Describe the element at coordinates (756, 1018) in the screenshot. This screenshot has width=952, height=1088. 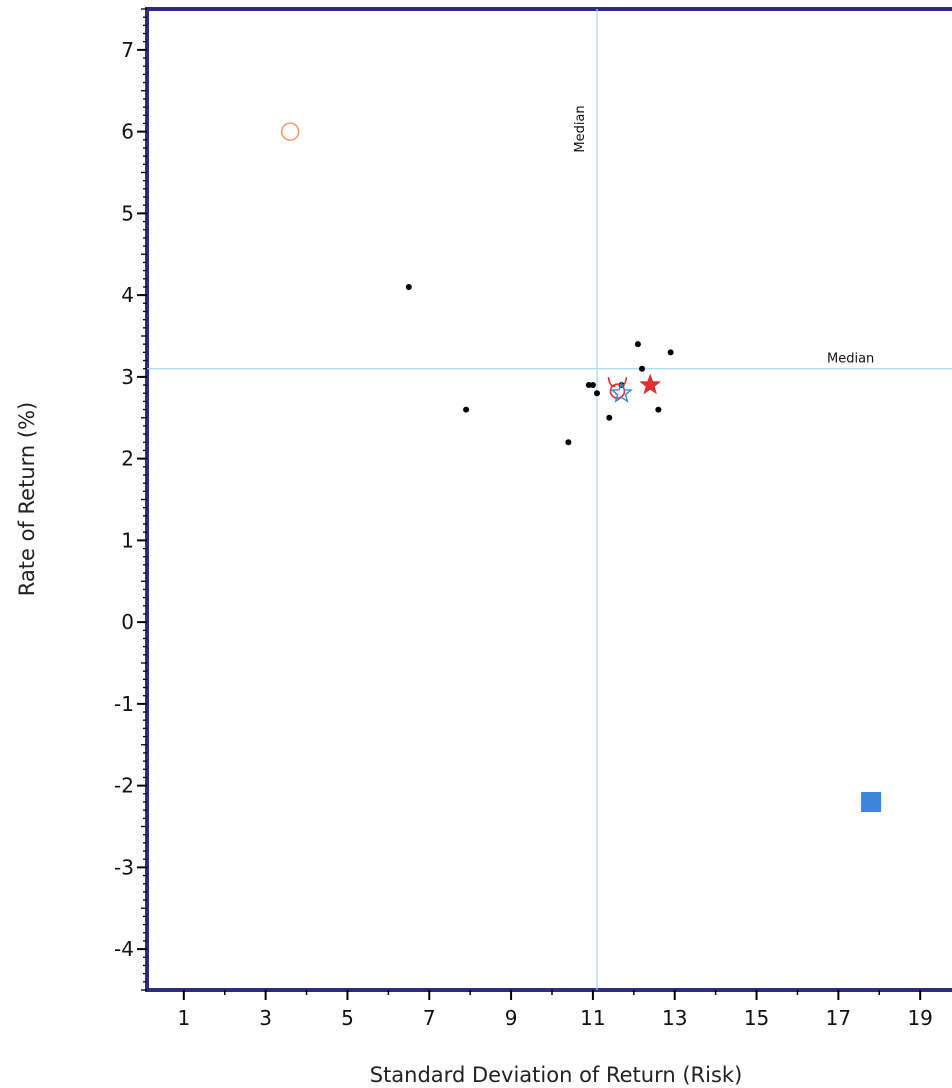
I see `x-tick-label: 15` at that location.